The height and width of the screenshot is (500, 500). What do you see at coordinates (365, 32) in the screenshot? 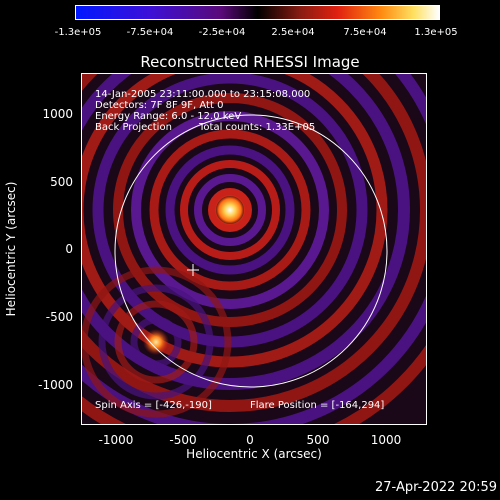
I see `colorbar-tick: 7.5e+04` at bounding box center [365, 32].